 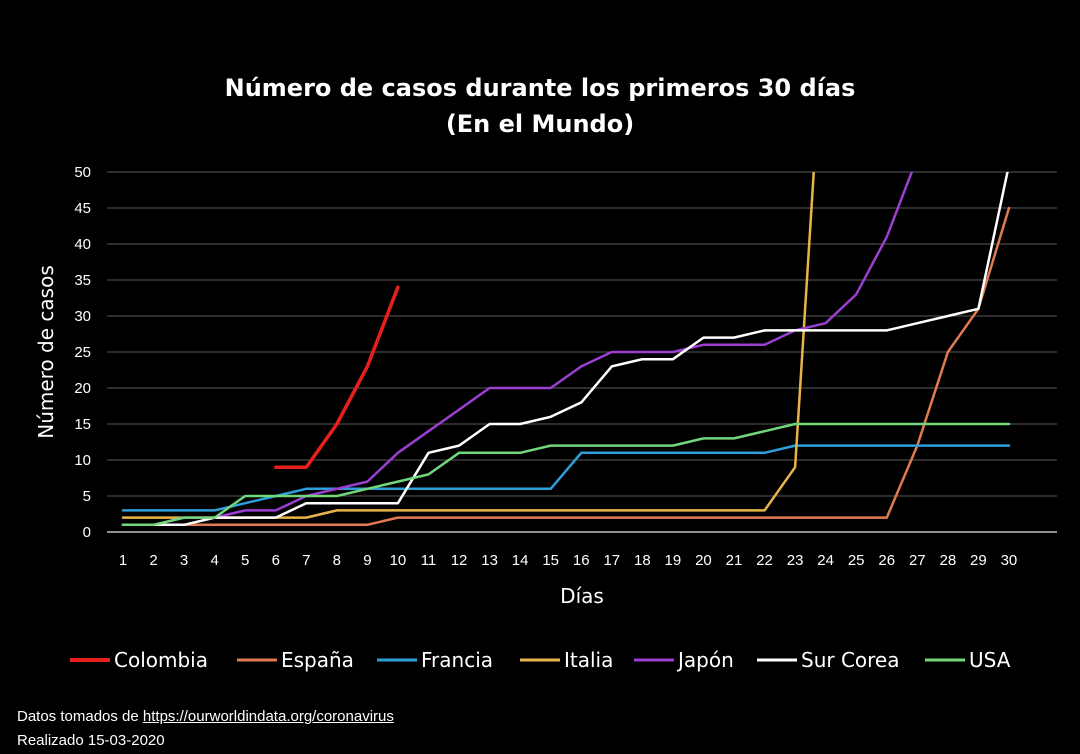 I want to click on x-tick-label: 28, so click(x=948, y=560).